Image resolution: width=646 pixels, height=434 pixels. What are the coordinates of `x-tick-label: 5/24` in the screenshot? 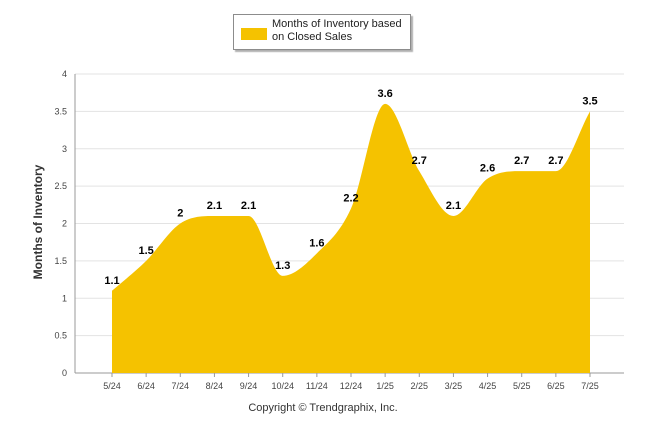 It's located at (112, 386).